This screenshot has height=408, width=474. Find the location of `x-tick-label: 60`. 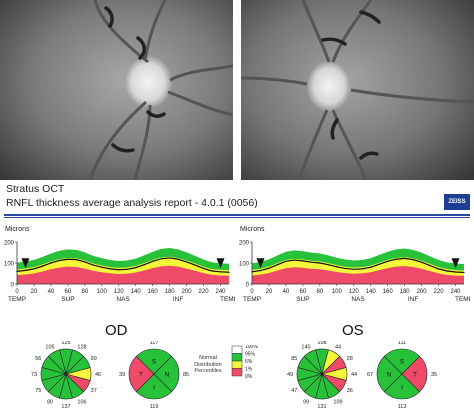

x-tick-label: 60 is located at coordinates (303, 292).